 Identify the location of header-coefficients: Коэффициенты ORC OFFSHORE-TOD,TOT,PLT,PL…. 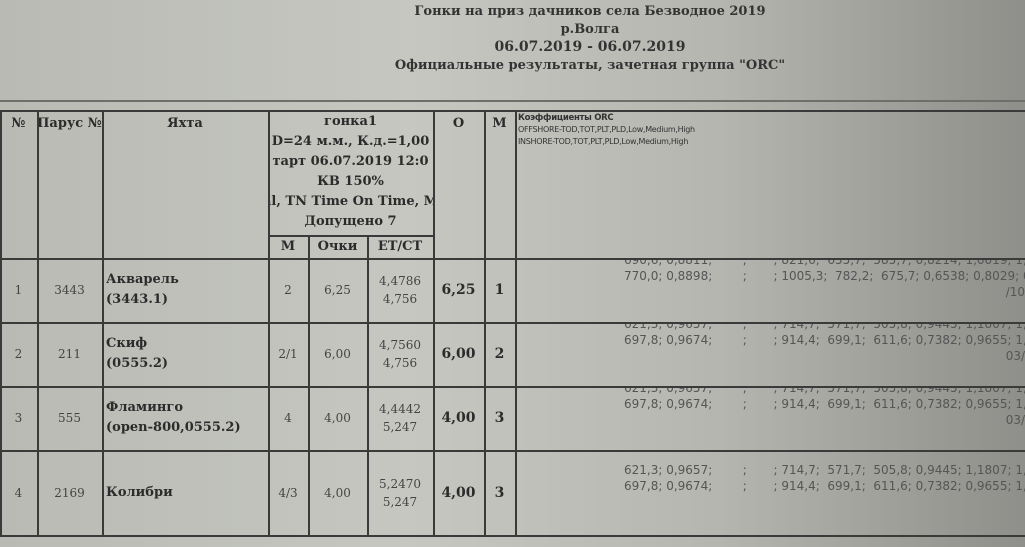
(606, 130).